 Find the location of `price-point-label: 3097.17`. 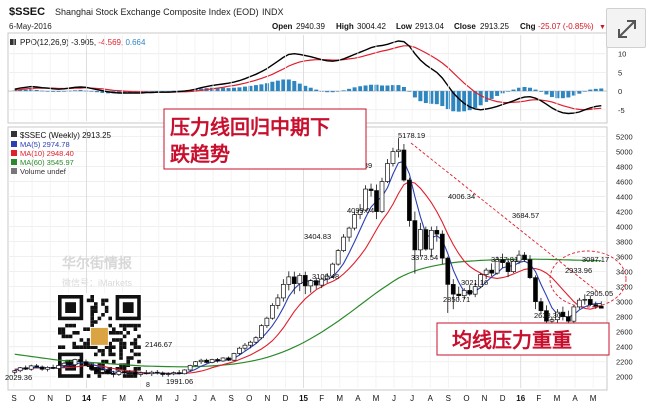

price-point-label: 3097.17 is located at coordinates (595, 259).